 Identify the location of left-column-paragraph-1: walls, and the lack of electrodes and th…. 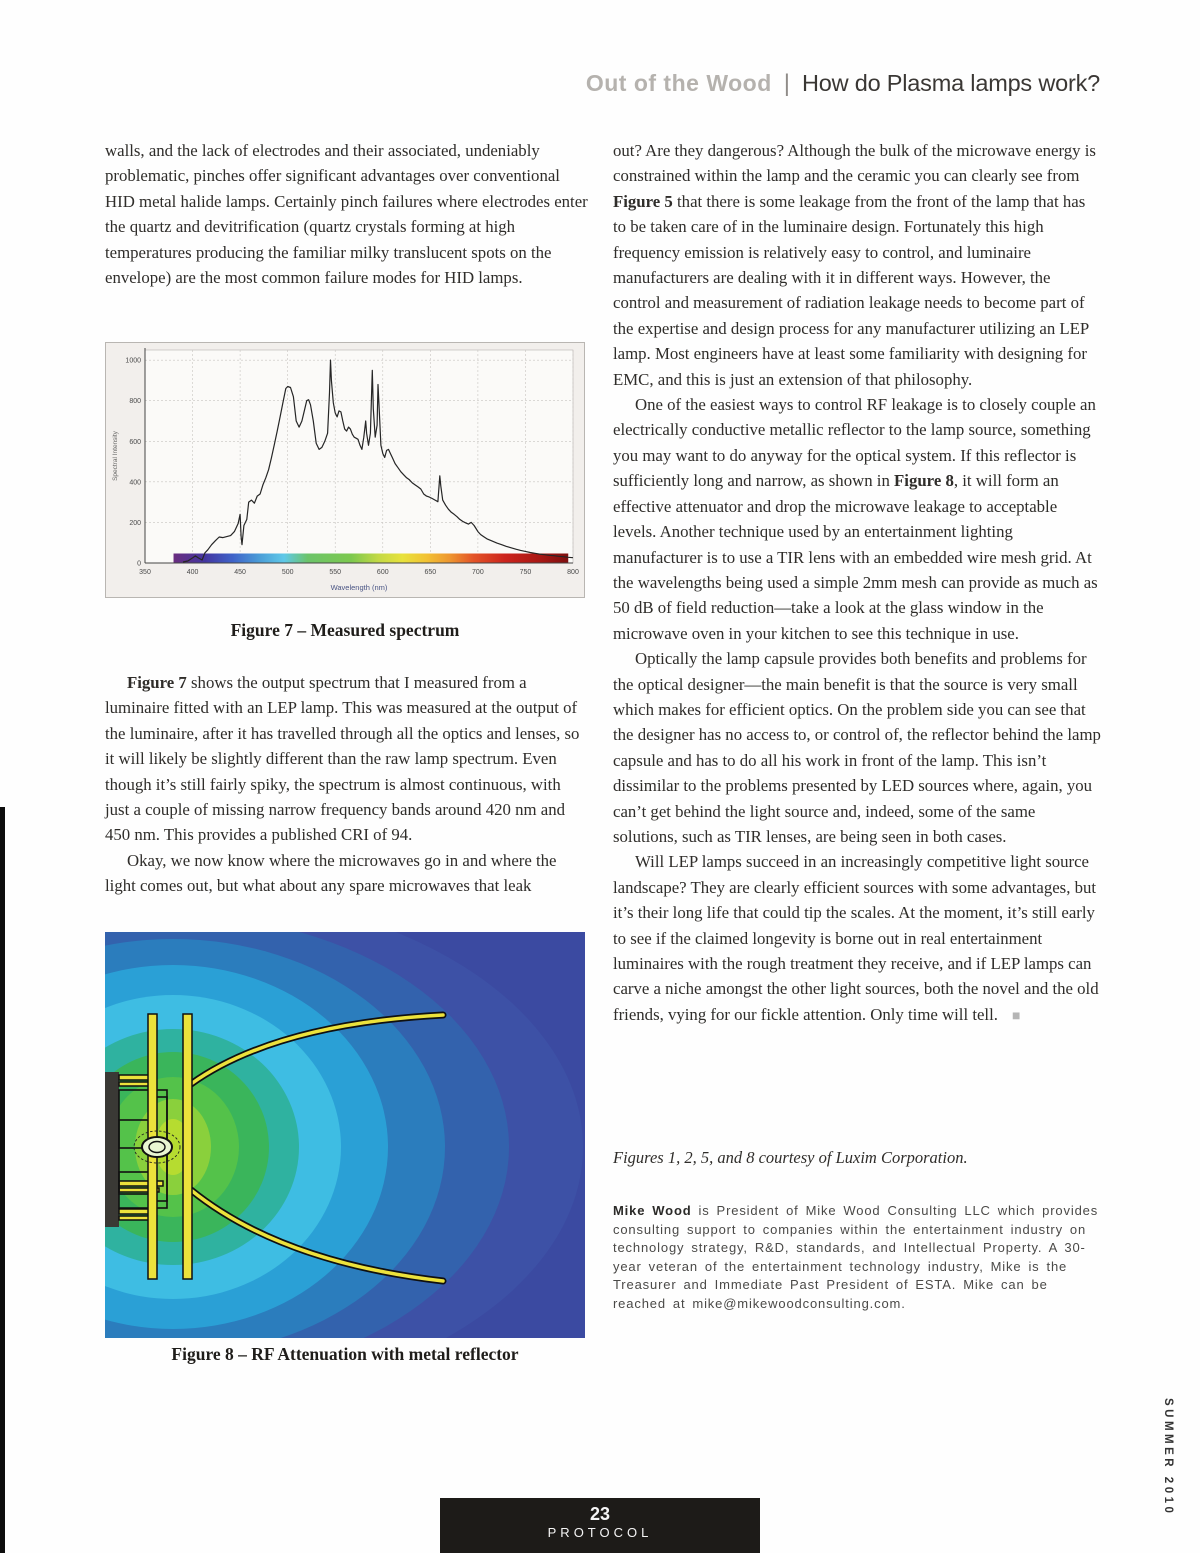
(347, 214).